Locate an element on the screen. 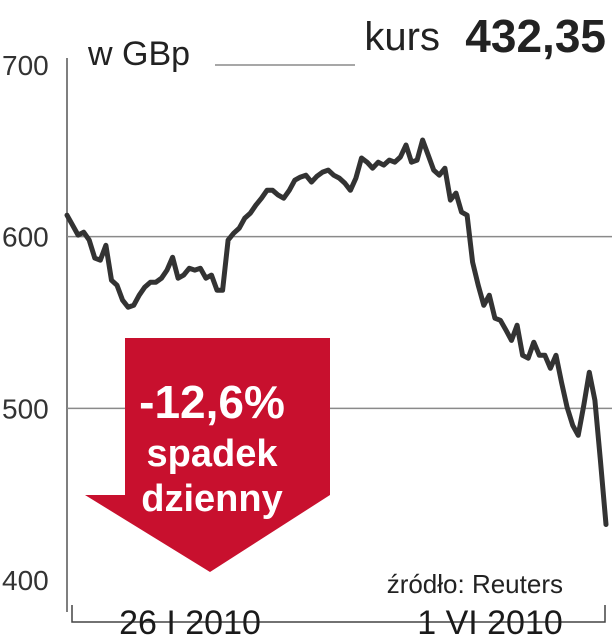  chart-title: kurs is located at coordinates (402, 37).